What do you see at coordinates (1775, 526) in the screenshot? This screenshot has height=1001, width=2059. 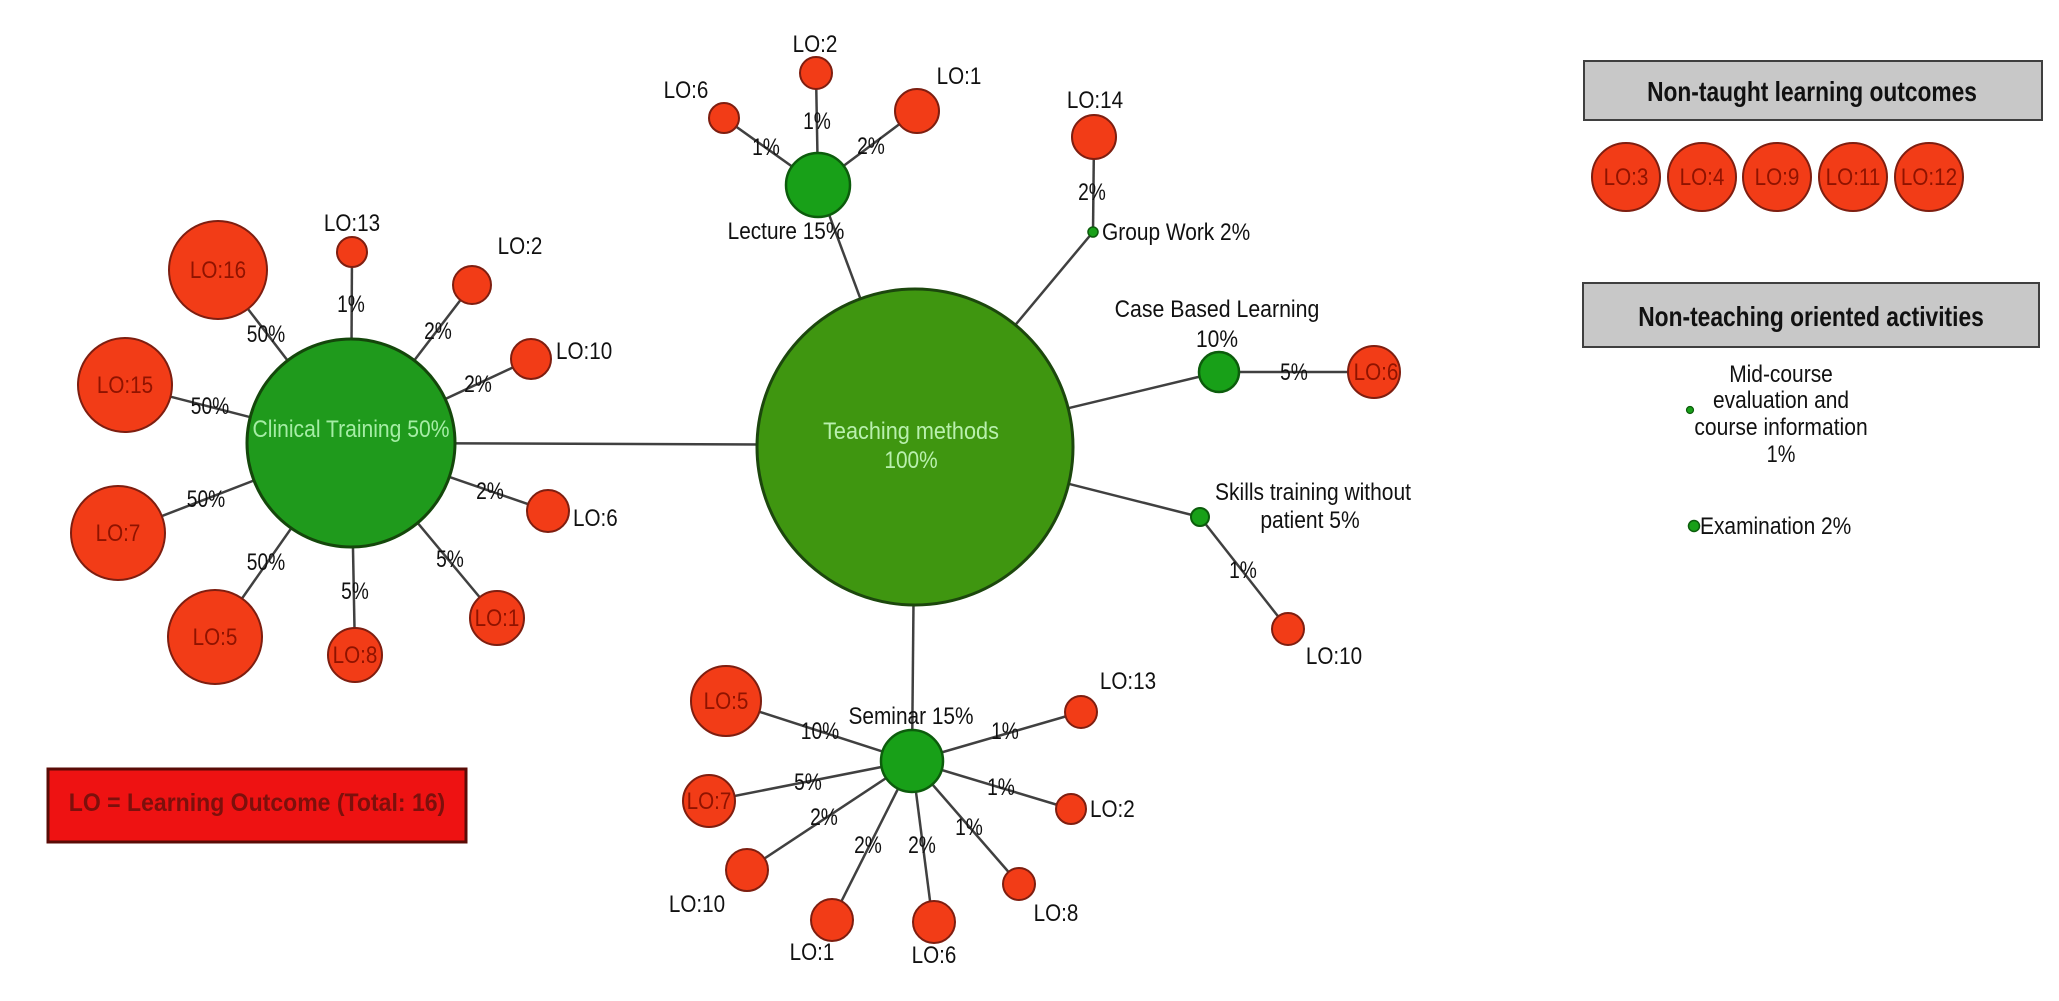 I see `svg-text: Examination 2%` at bounding box center [1775, 526].